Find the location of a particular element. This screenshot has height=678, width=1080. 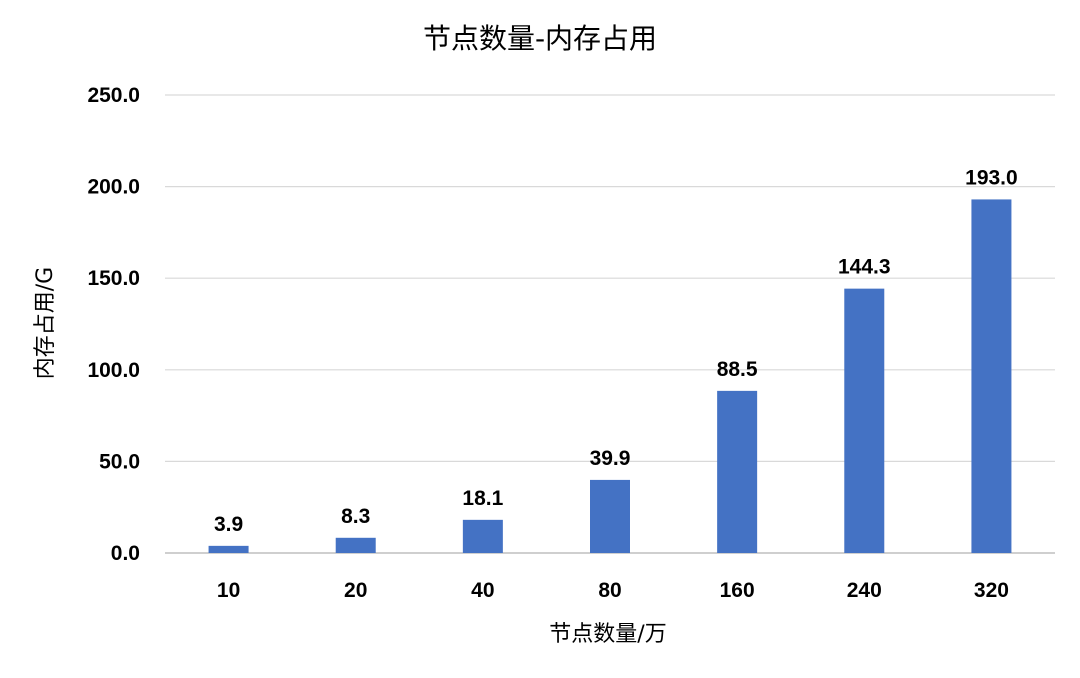

data-label: 8.3 is located at coordinates (355, 516).